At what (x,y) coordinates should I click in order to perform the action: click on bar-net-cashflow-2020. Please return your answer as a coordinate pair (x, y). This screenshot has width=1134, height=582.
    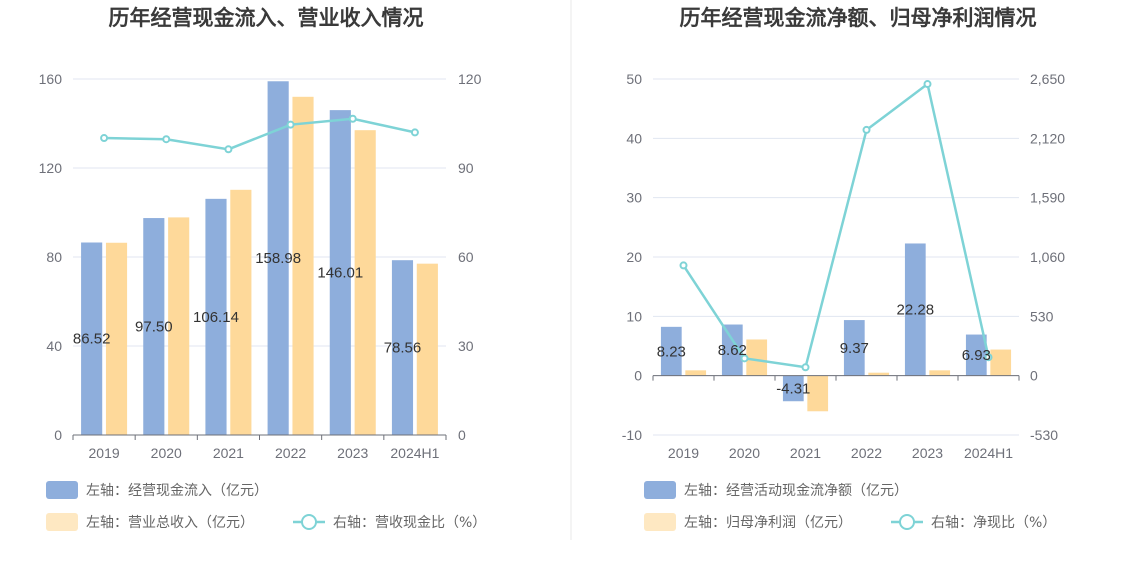
    Looking at the image, I should click on (732, 350).